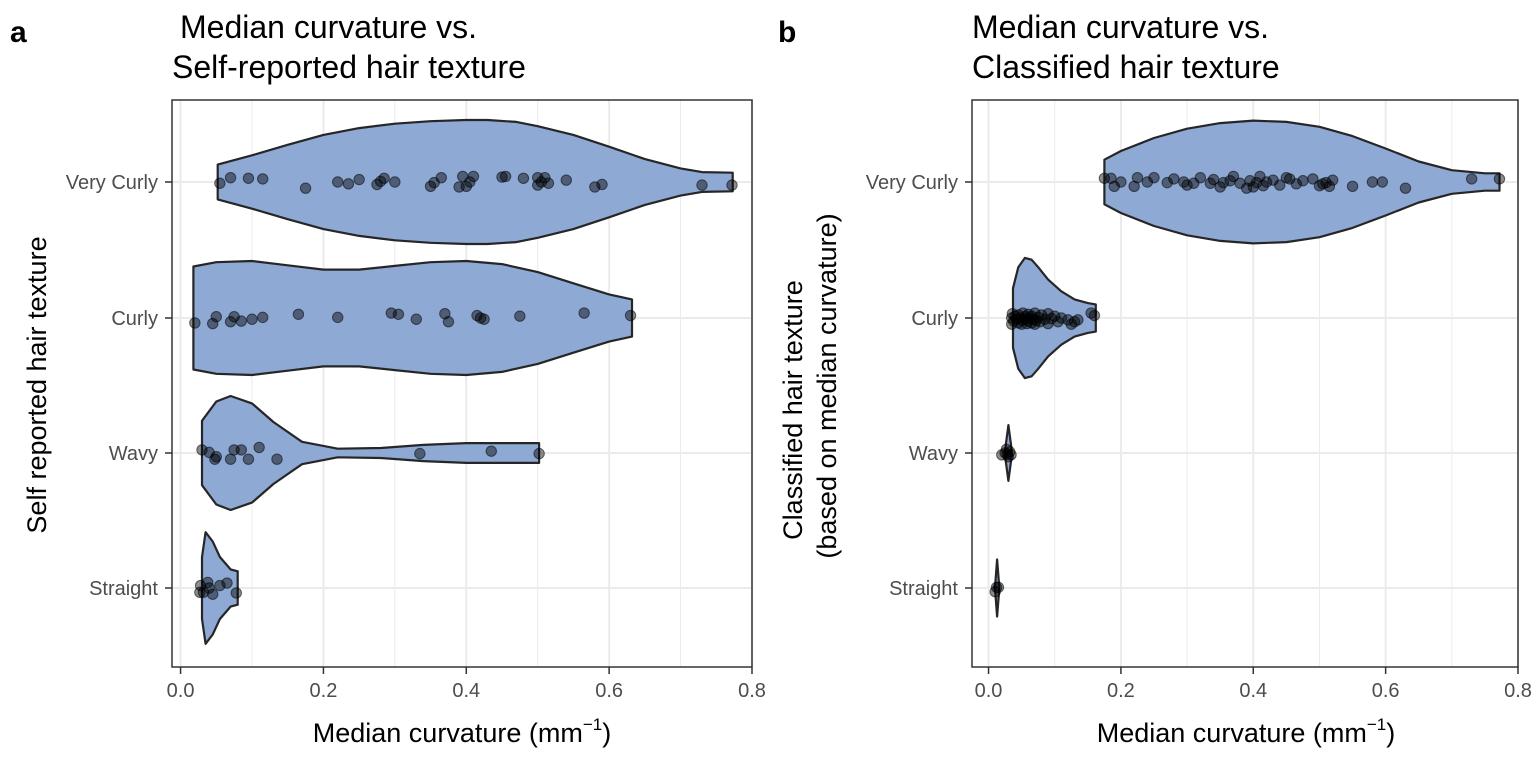  Describe the element at coordinates (134, 319) in the screenshot. I see `y-tick-label: Curly` at that location.